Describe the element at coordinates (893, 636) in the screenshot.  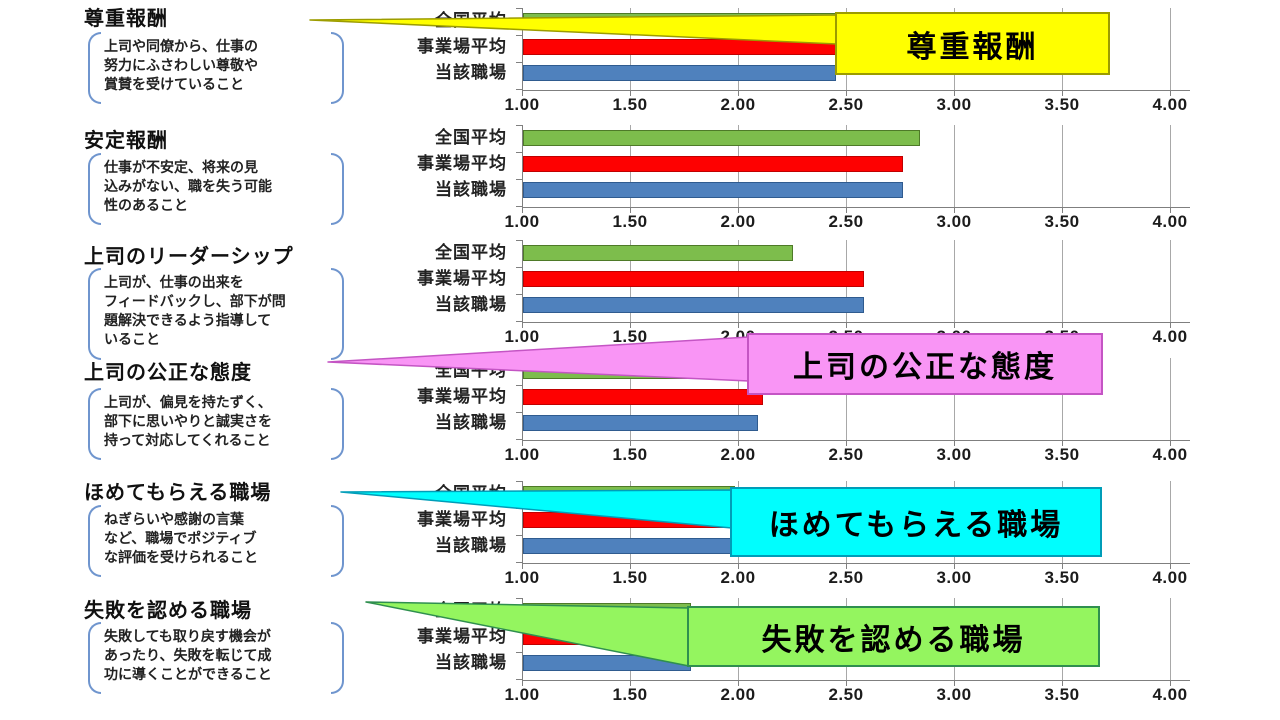
I see `callout-box: 失敗を認める職場` at that location.